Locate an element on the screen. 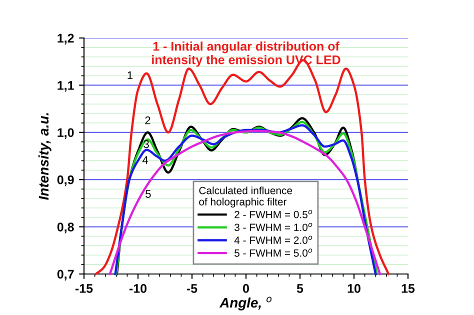 Image resolution: width=474 pixels, height=315 pixels. x-tick-label: 10 is located at coordinates (354, 288).